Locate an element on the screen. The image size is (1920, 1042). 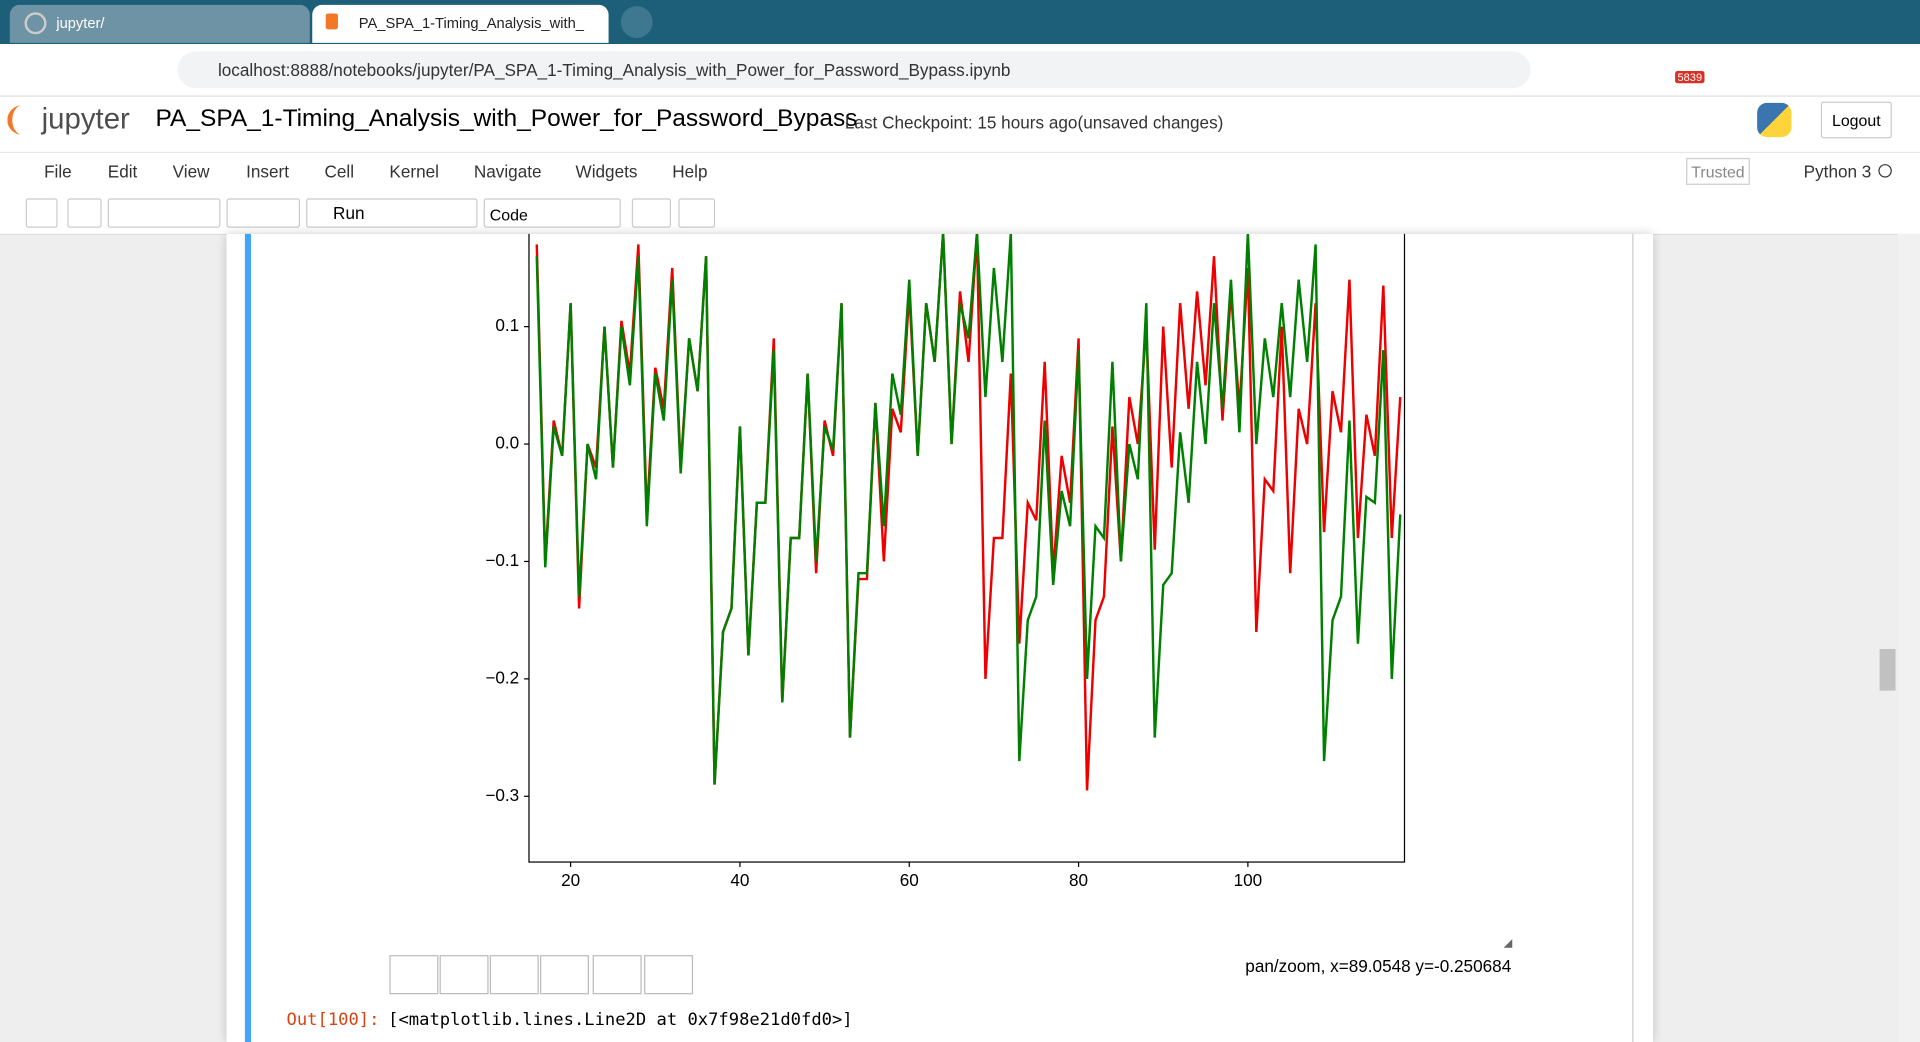
scrollbar is located at coordinates (1908, 637).